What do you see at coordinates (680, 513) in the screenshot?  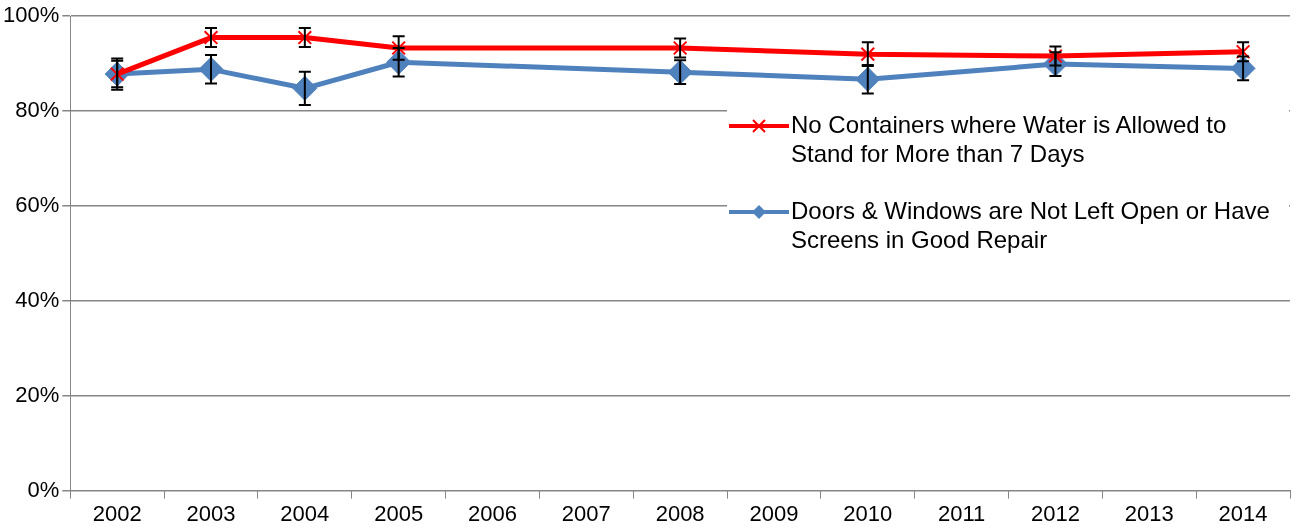 I see `x-tick-label: 2008` at bounding box center [680, 513].